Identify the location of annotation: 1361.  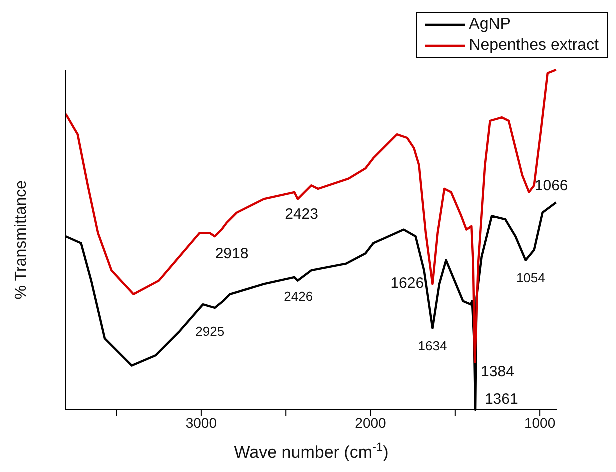
(501, 399).